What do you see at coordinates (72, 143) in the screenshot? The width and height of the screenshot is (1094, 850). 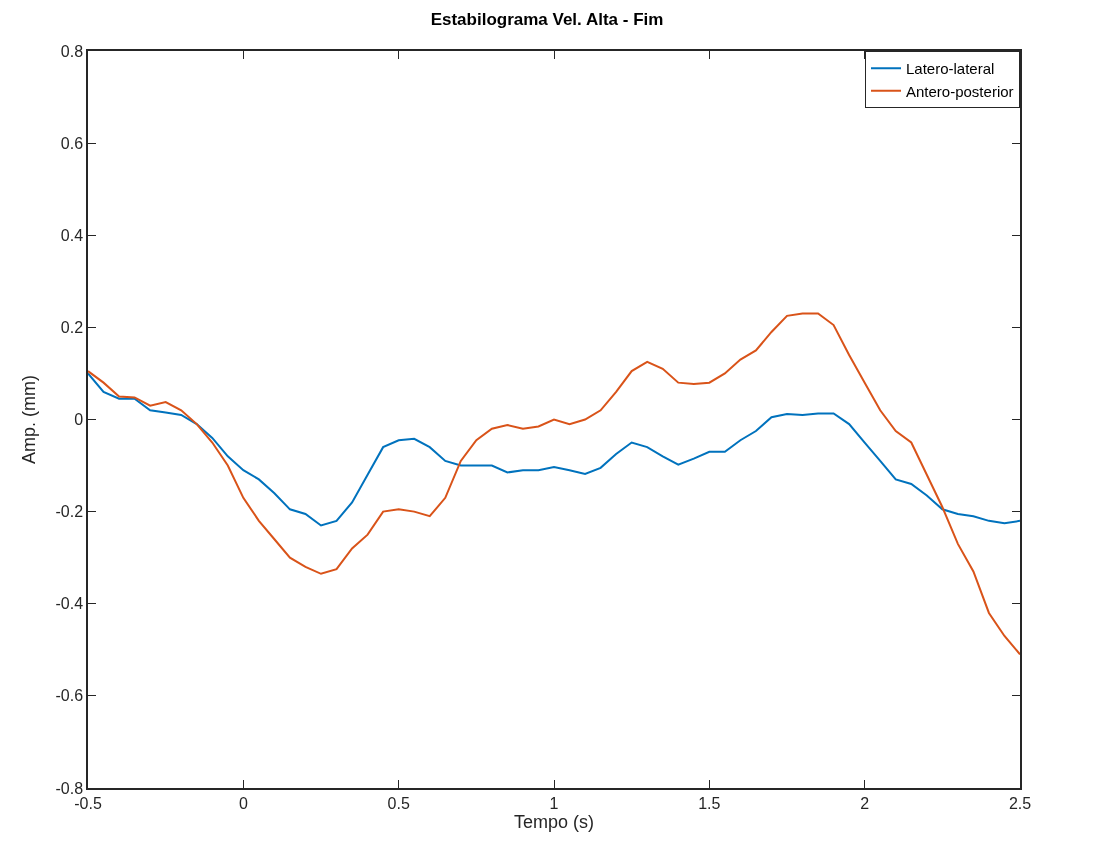 I see `y-tick-label: 0.6` at bounding box center [72, 143].